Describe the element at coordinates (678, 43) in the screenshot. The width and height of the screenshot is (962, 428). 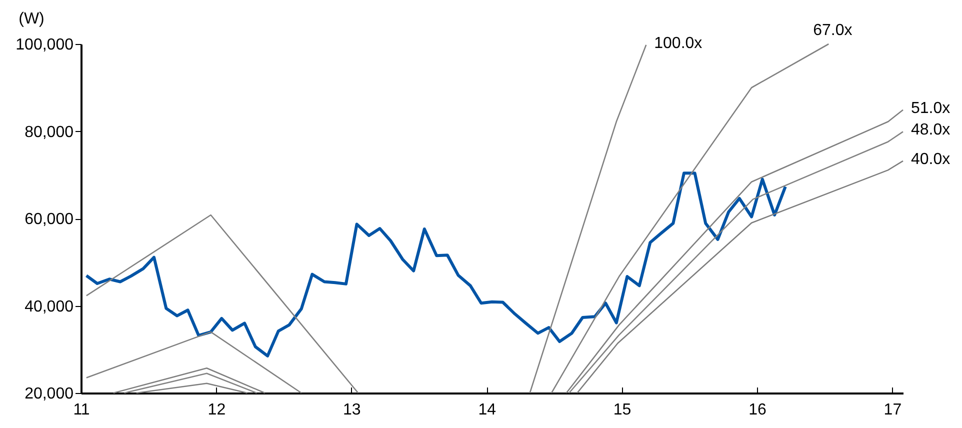
I see `series-label: 100.0x` at that location.